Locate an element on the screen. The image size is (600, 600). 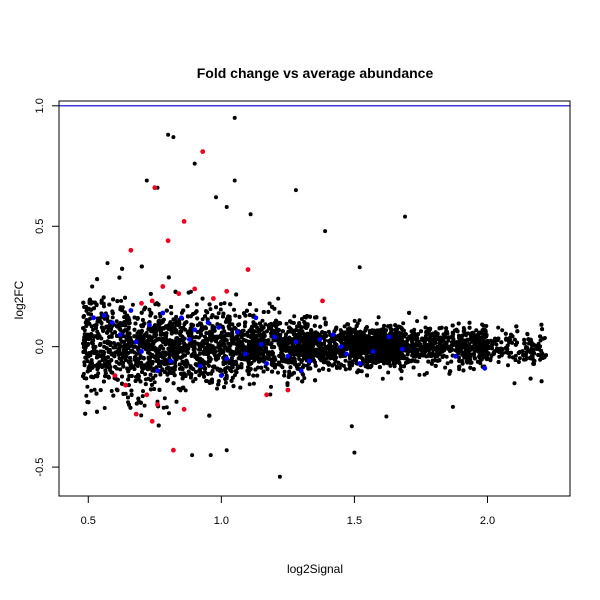
x-axis-label: log2Signal is located at coordinates (315, 569).